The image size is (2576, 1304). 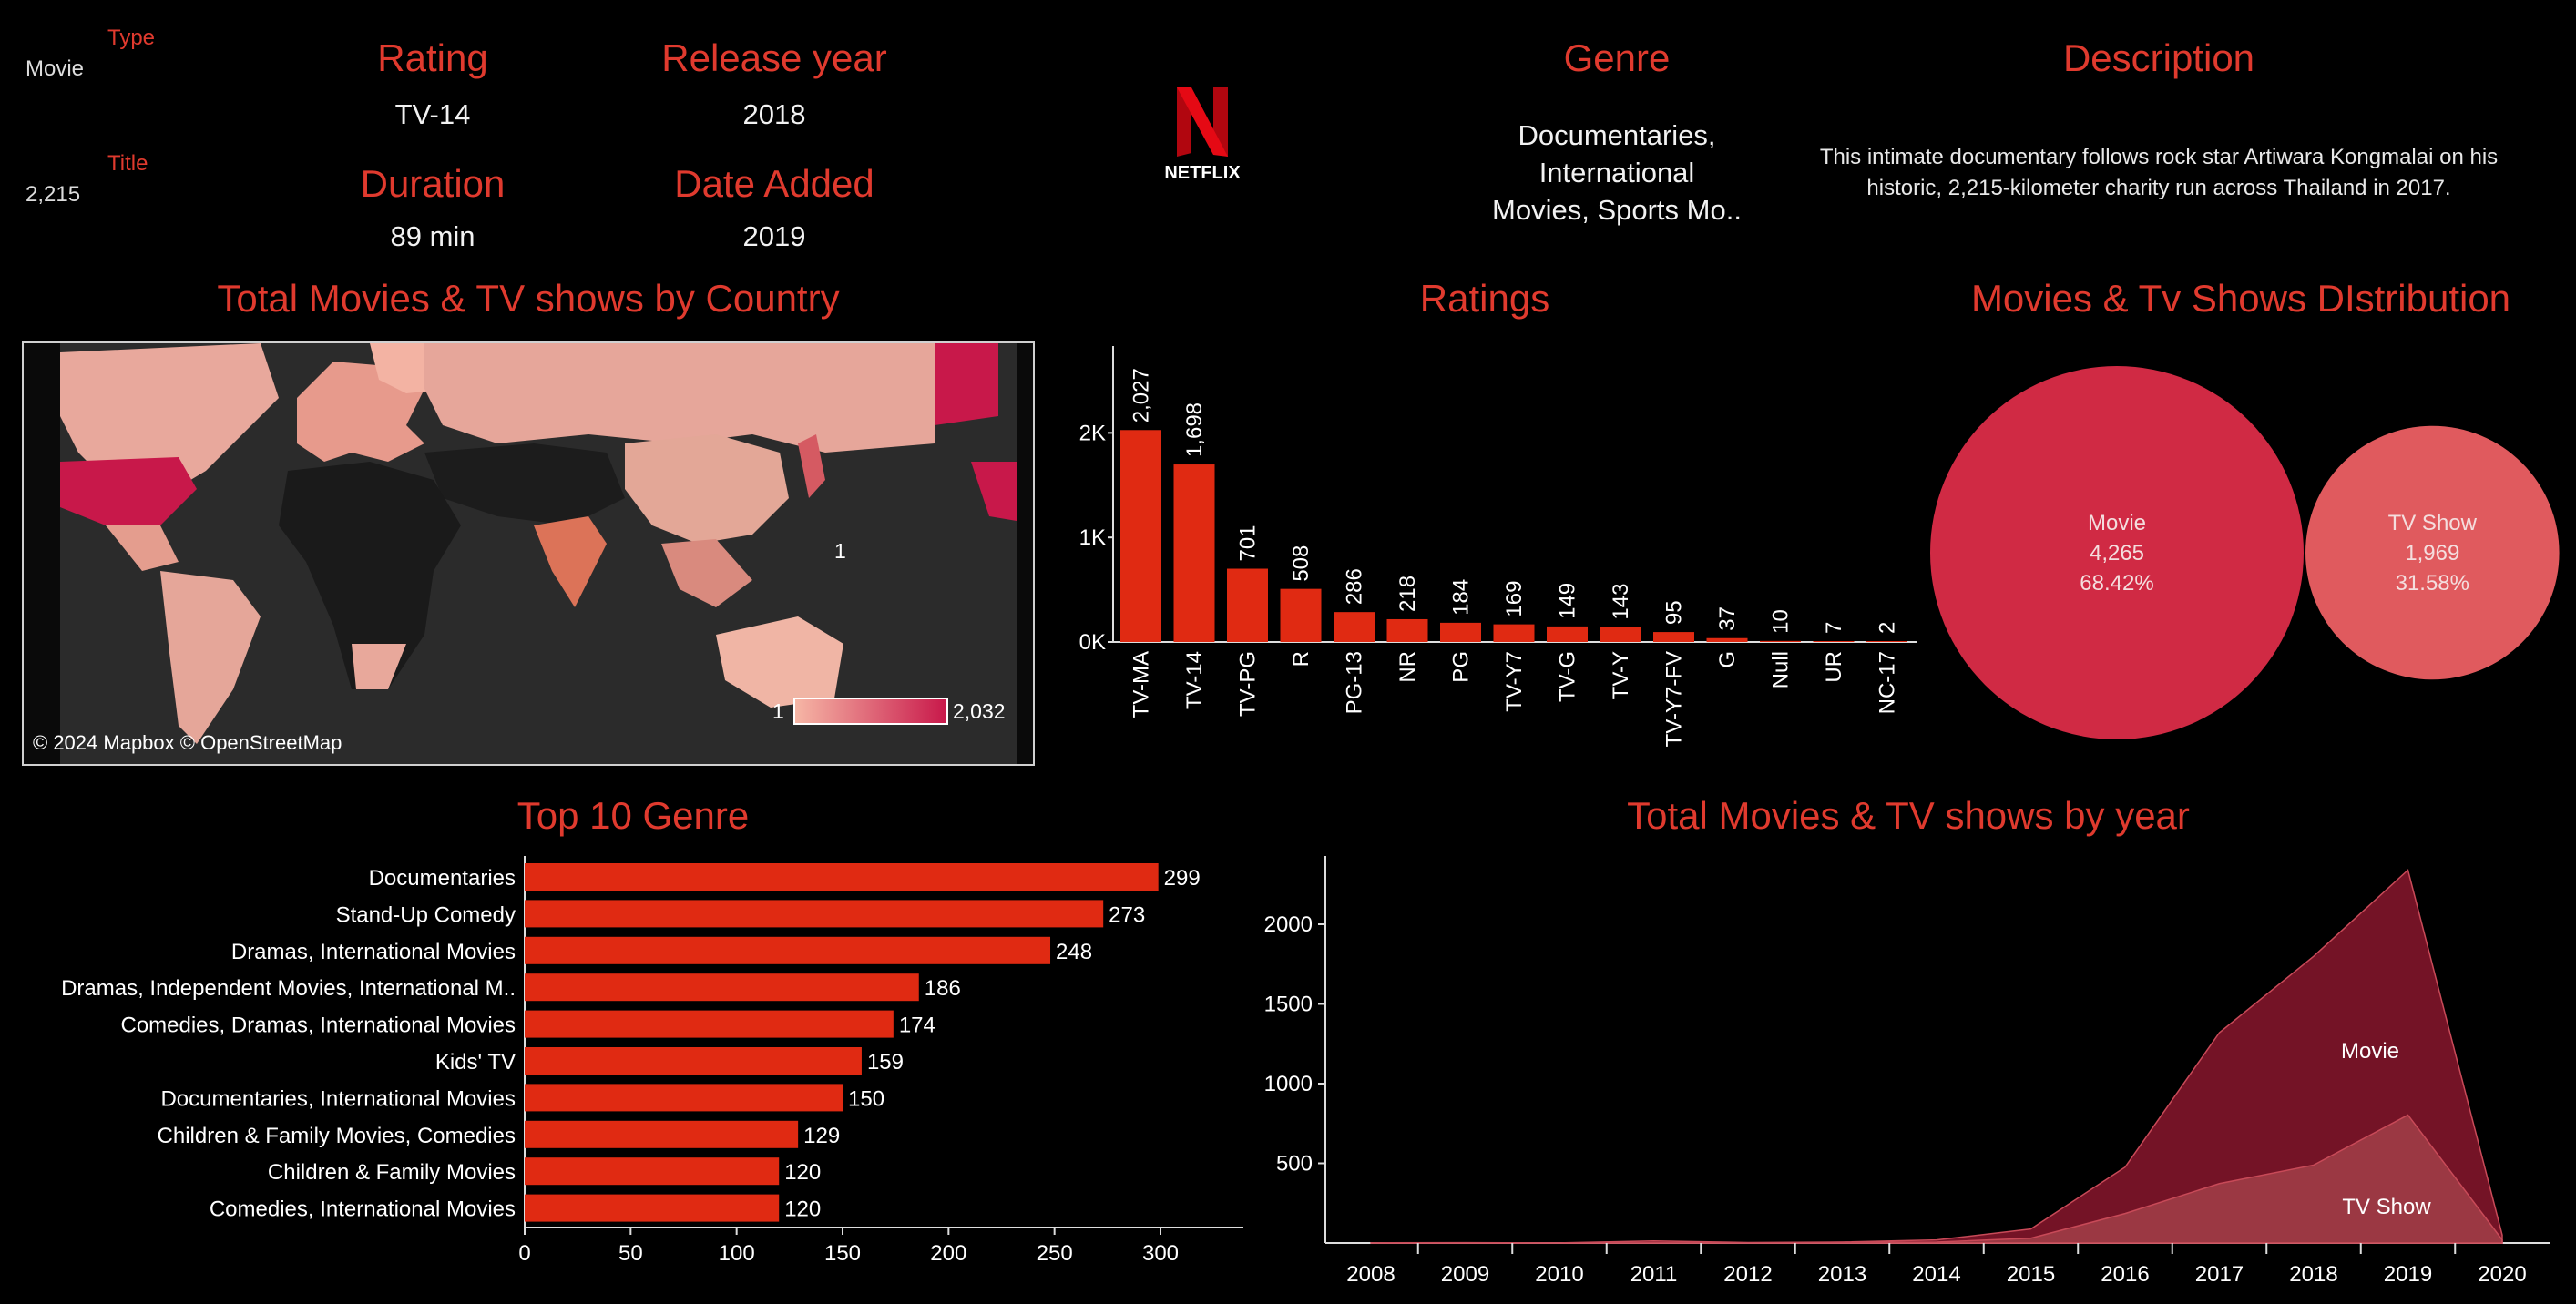 What do you see at coordinates (840, 551) in the screenshot?
I see `legend-min: 1` at bounding box center [840, 551].